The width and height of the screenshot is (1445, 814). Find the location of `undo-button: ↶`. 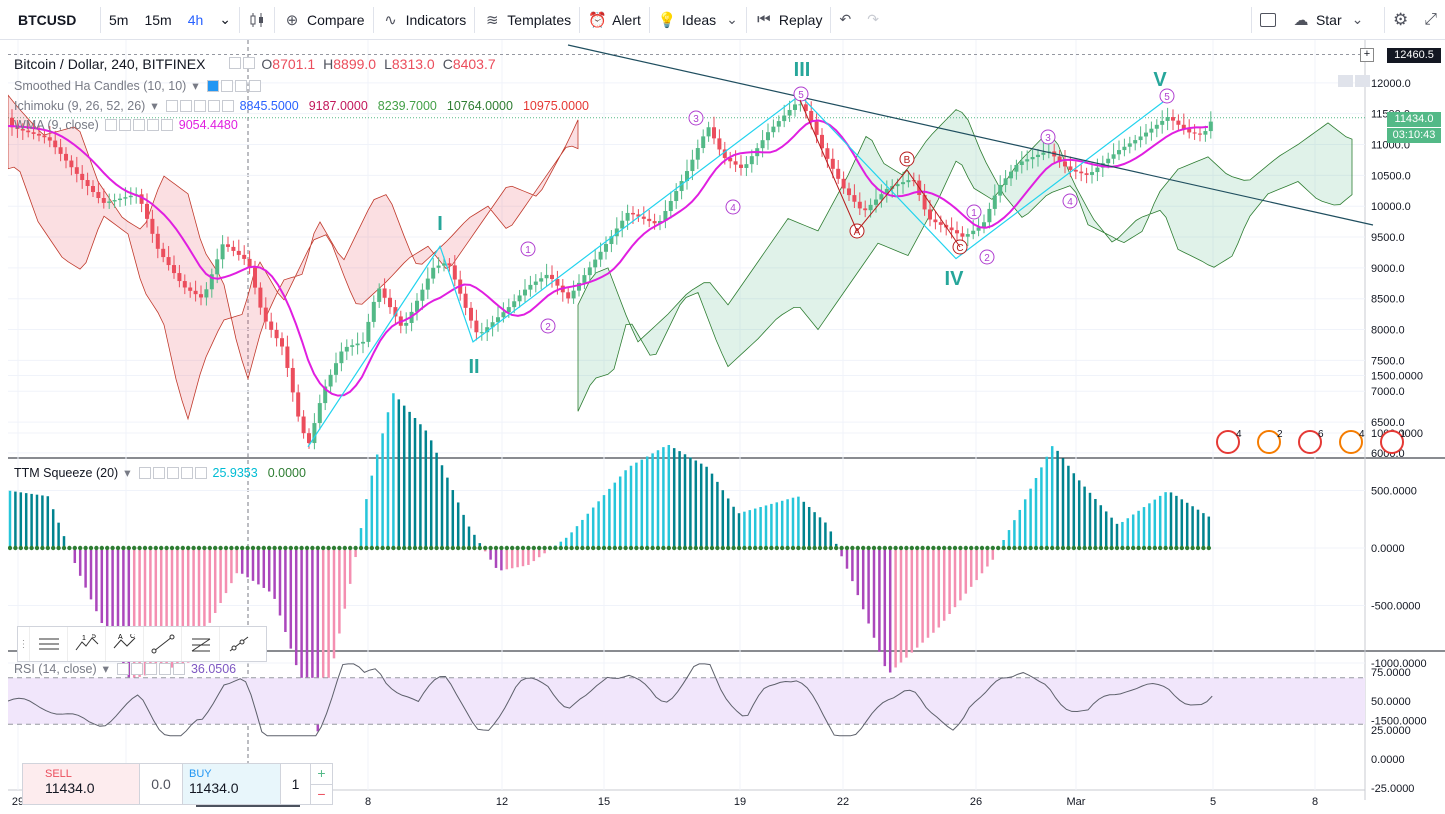

undo-button: ↶ is located at coordinates (845, 20).